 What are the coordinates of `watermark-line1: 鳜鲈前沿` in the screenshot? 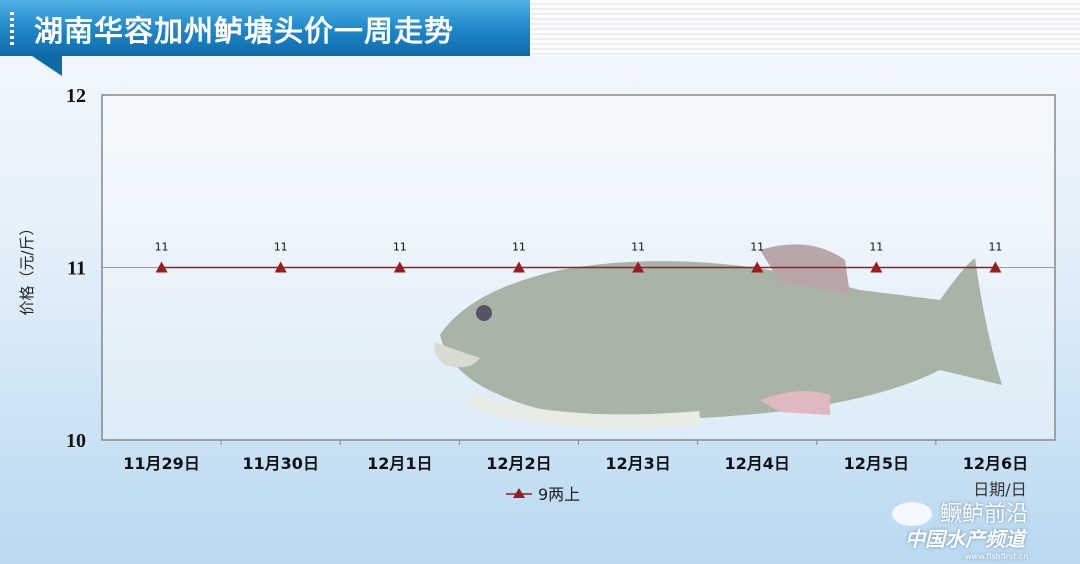 It's located at (984, 514).